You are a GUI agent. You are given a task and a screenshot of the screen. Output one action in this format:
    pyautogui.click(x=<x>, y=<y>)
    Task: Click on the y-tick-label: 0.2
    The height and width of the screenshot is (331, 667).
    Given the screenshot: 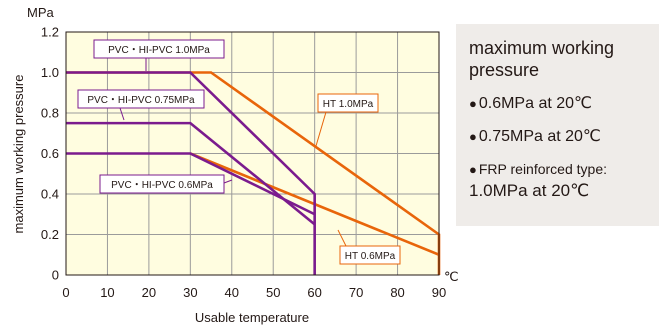 What is the action you would take?
    pyautogui.click(x=50, y=234)
    